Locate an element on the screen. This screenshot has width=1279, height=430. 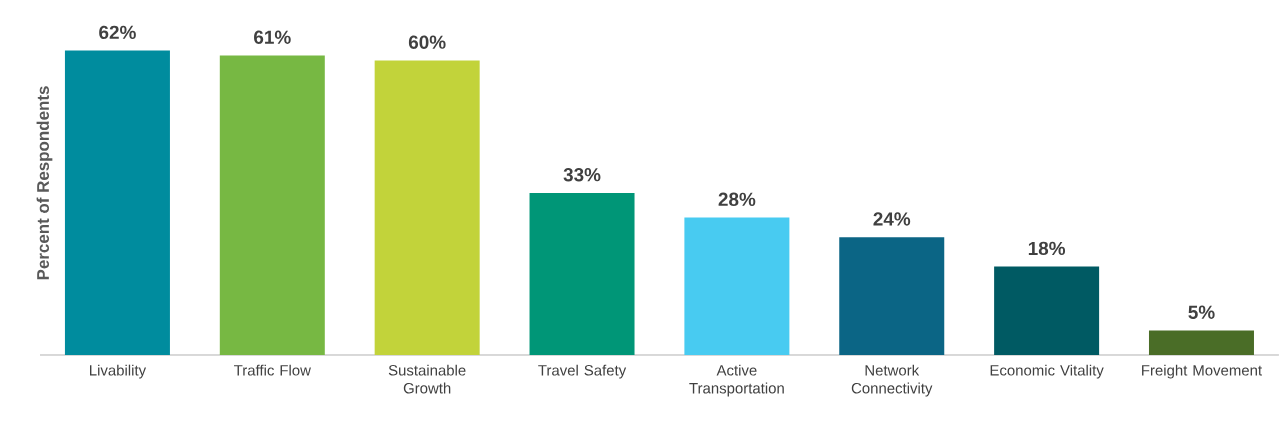
y-axis-title: Percent of Respondents is located at coordinates (44, 183).